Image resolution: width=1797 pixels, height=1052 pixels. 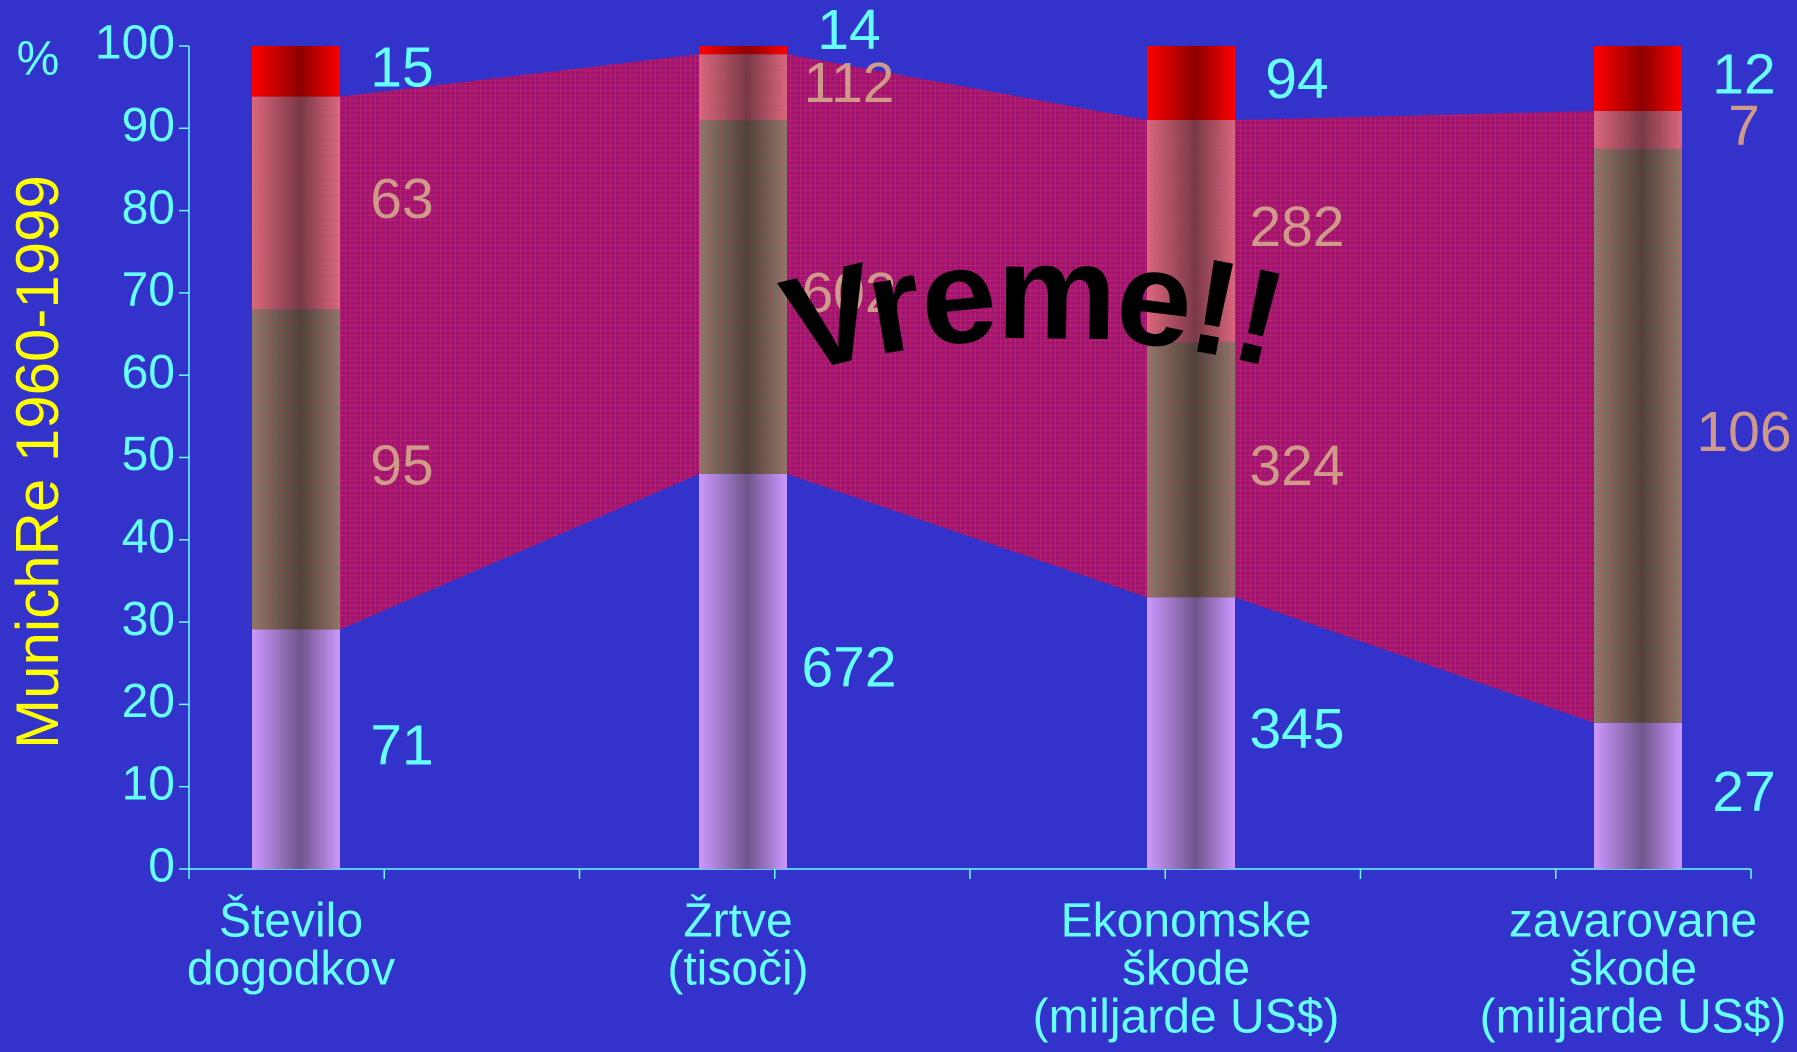 What do you see at coordinates (38, 59) in the screenshot?
I see `y-unit: %` at bounding box center [38, 59].